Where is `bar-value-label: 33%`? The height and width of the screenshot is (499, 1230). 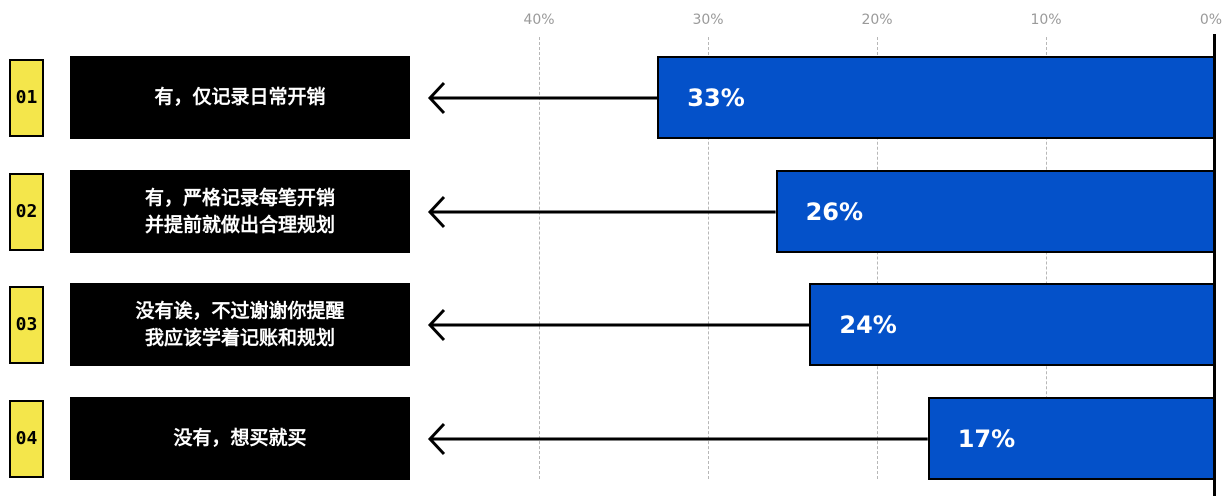
bar-value-label: 33% is located at coordinates (716, 97).